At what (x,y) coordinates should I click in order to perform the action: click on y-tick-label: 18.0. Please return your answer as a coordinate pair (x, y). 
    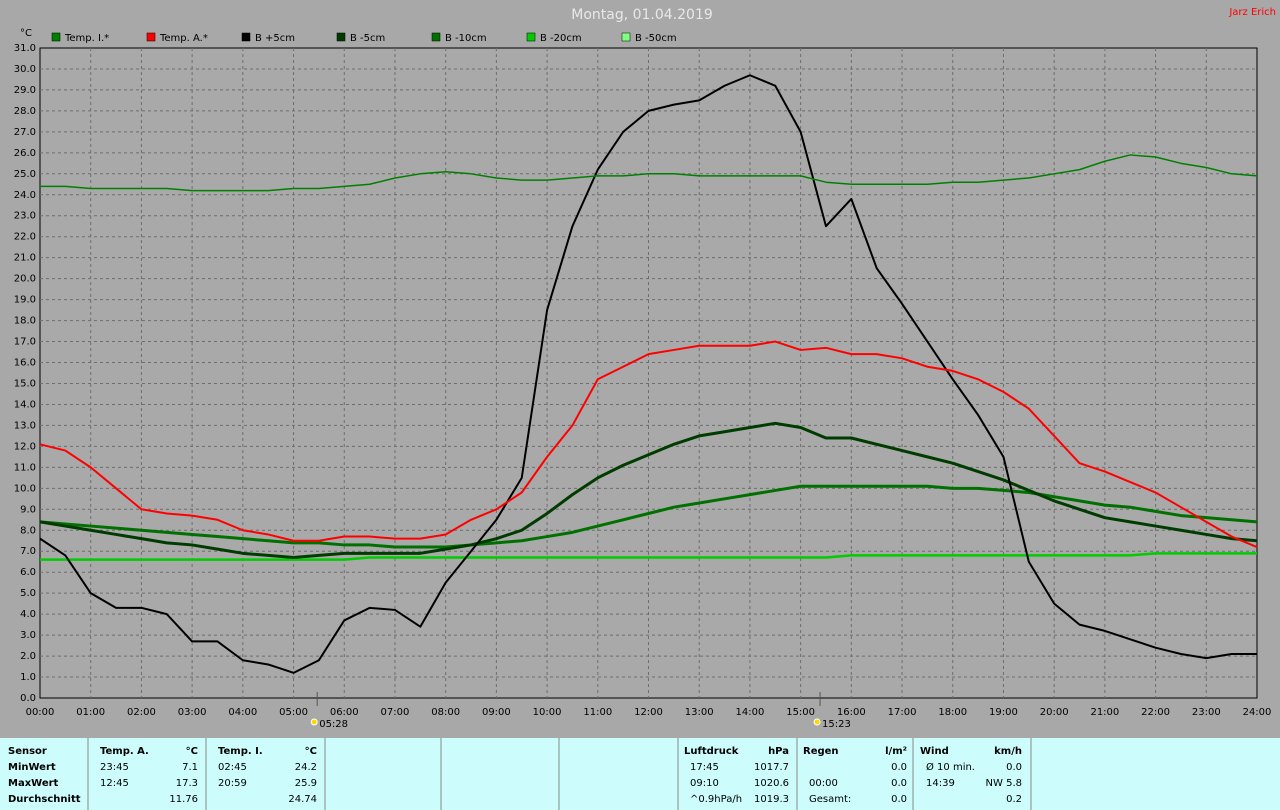
    Looking at the image, I should click on (25, 321).